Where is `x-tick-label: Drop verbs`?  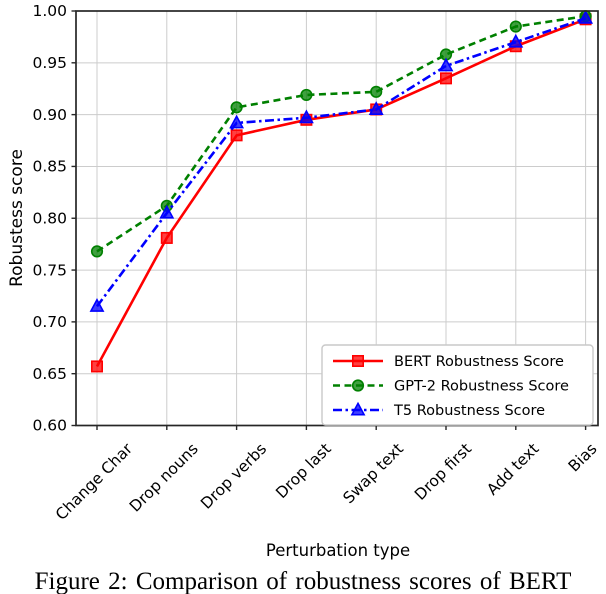
x-tick-label: Drop verbs is located at coordinates (233, 476).